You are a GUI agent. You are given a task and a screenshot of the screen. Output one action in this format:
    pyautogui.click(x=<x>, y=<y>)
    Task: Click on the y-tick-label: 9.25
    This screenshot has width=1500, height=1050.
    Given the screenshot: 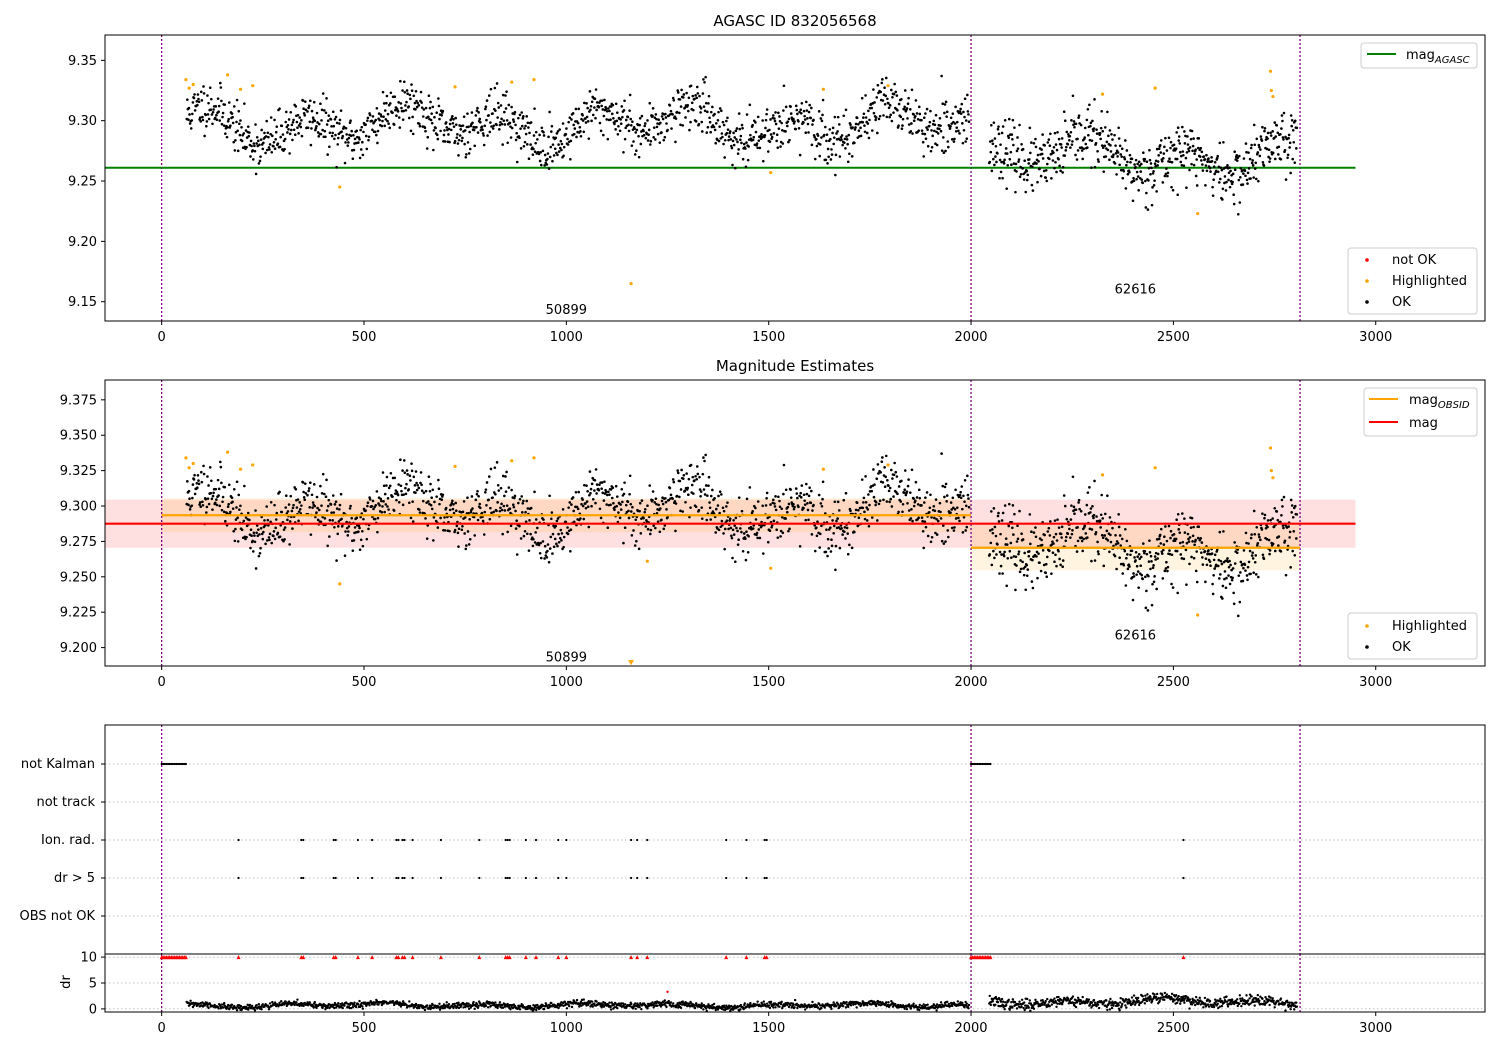 What is the action you would take?
    pyautogui.click(x=82, y=182)
    